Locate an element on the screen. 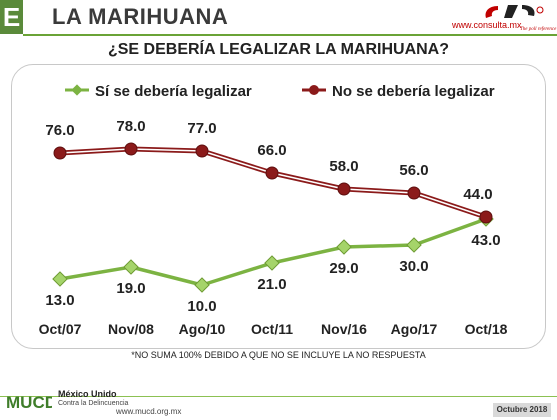 The image size is (557, 420). x-tick-label-0: Oct/07 is located at coordinates (60, 329).